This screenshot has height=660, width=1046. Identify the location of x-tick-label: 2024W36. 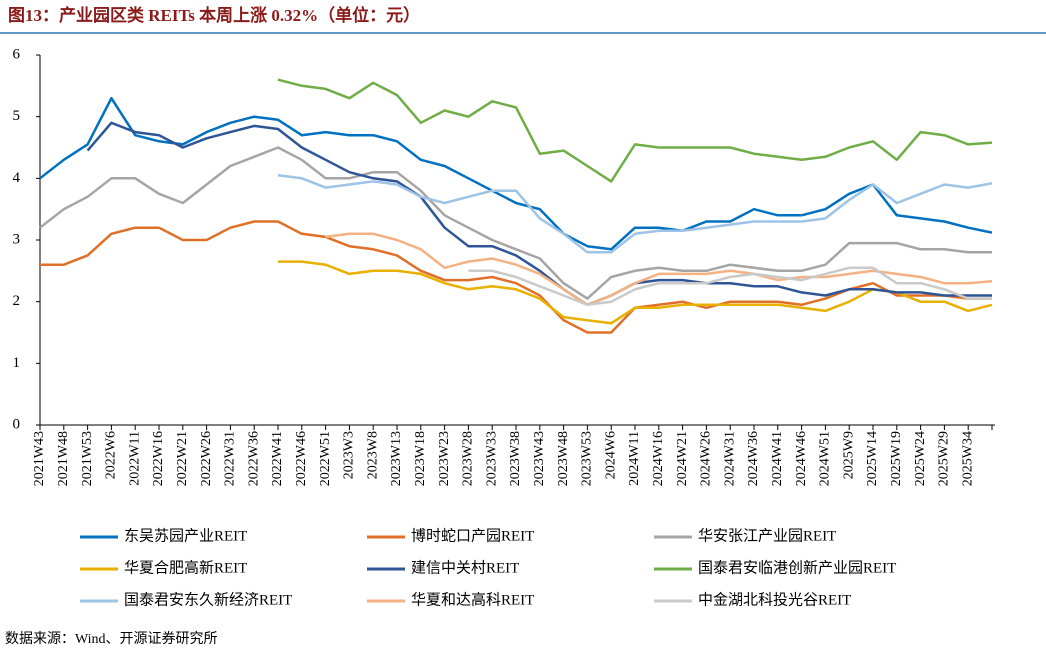
(753, 458).